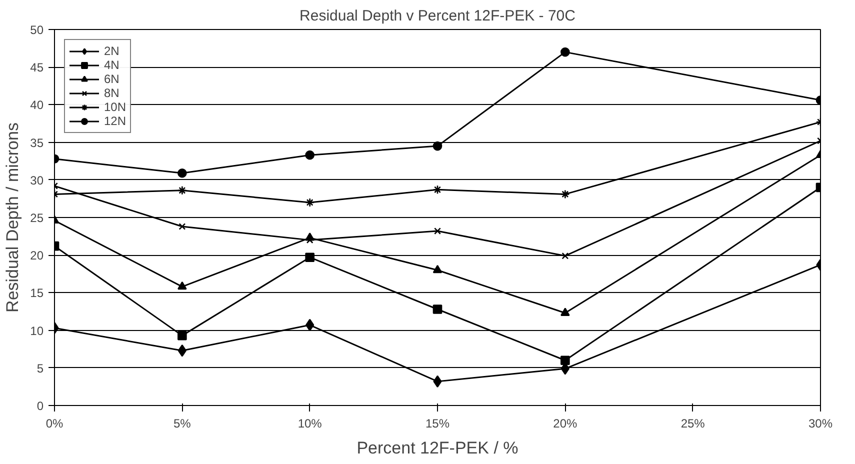 This screenshot has height=464, width=855. I want to click on x-tick-label: 5%, so click(182, 423).